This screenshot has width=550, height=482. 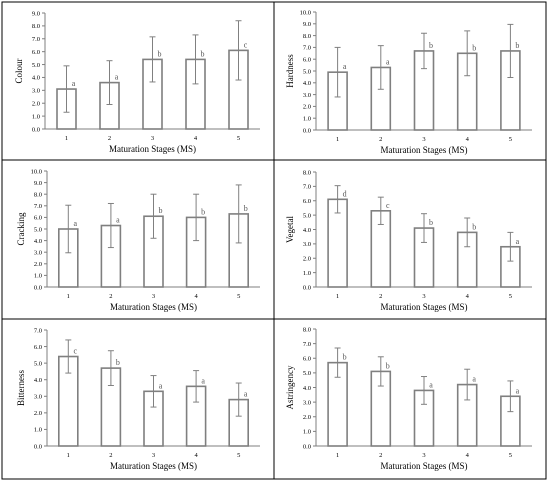 I want to click on significance-label: d, so click(x=345, y=193).